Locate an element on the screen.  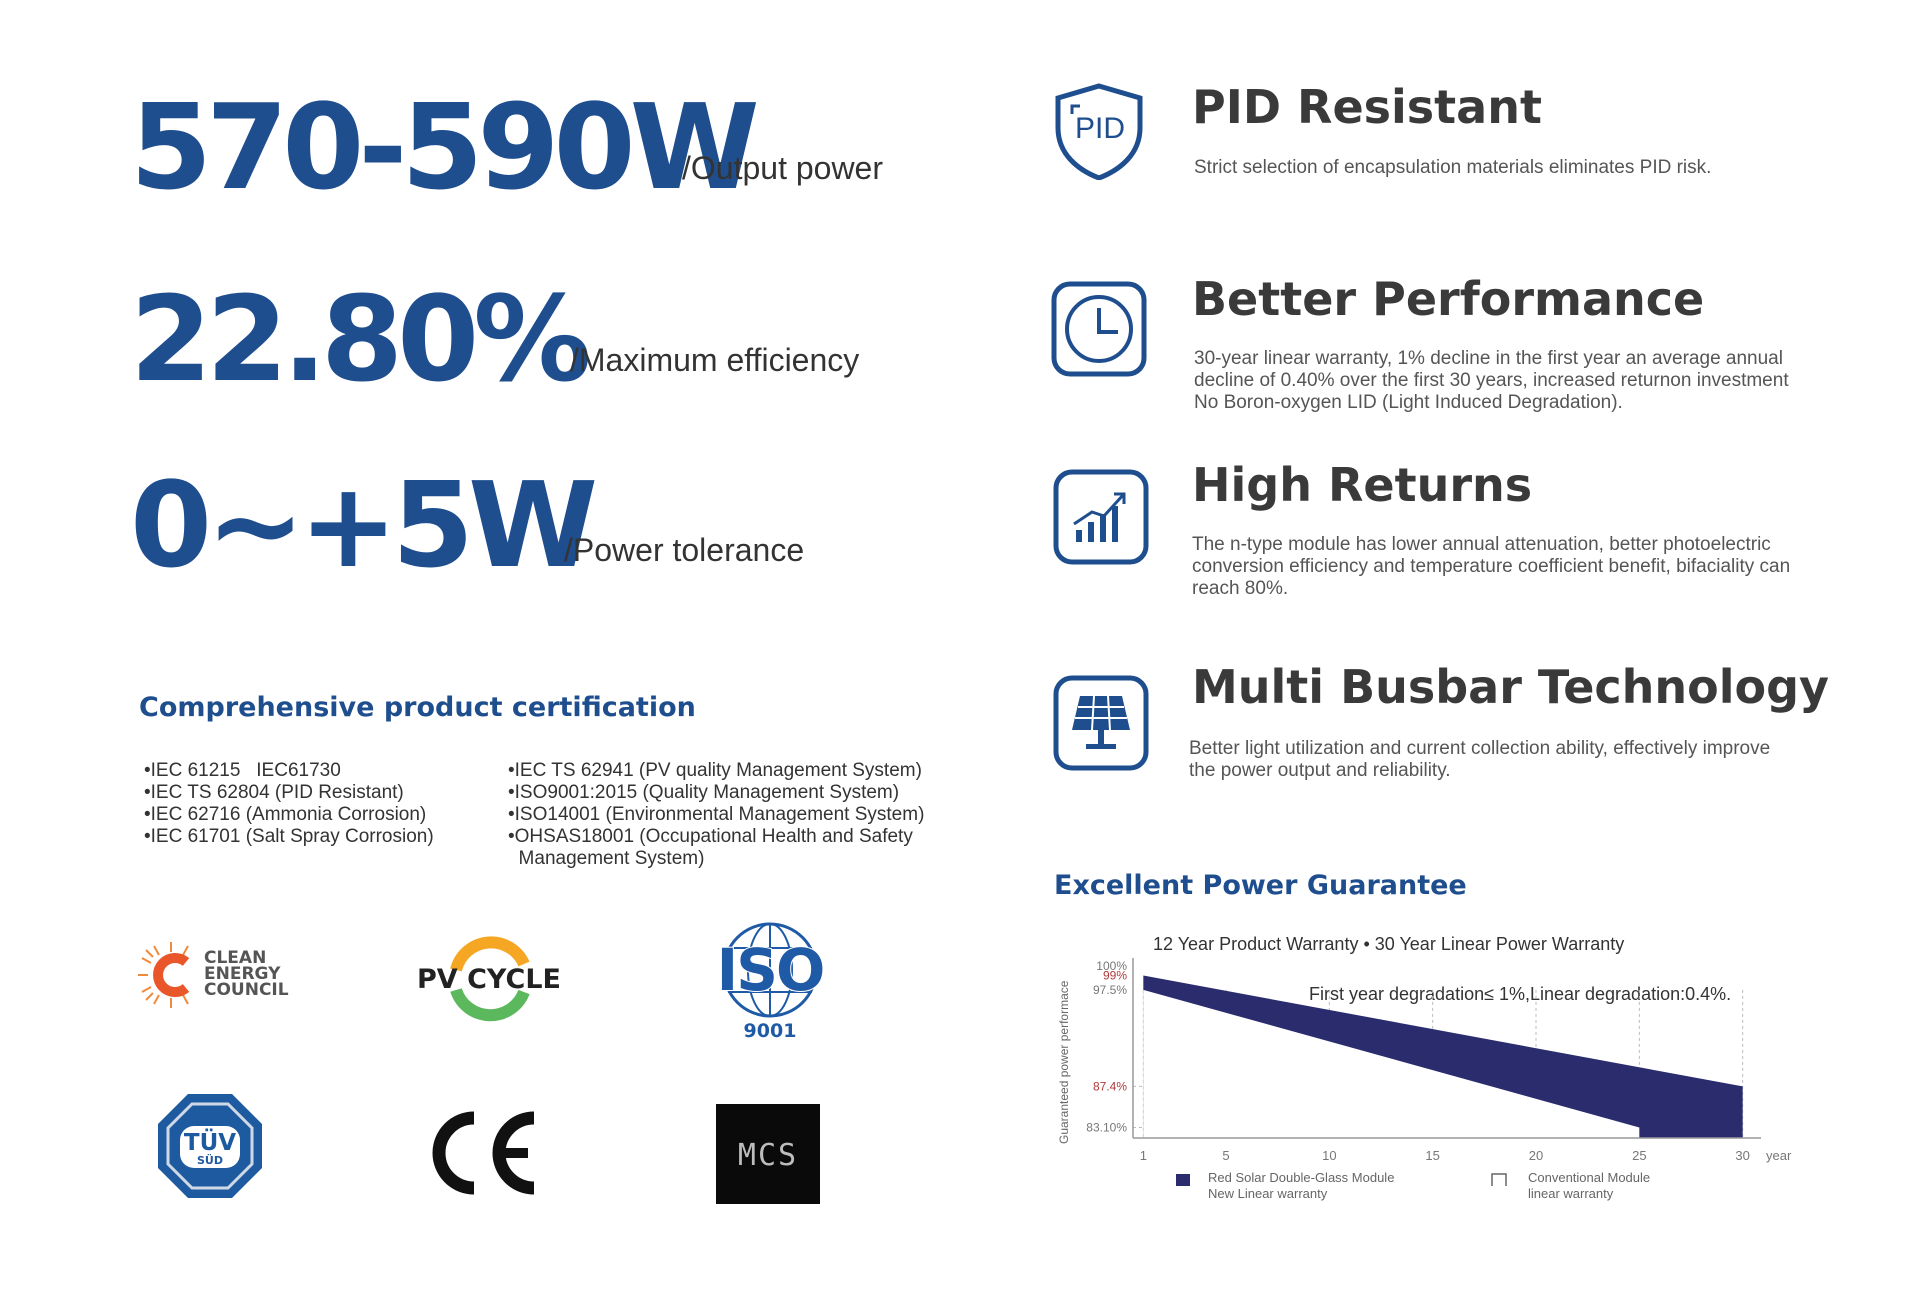
y-tick-label: 87.4% is located at coordinates (1110, 1086).